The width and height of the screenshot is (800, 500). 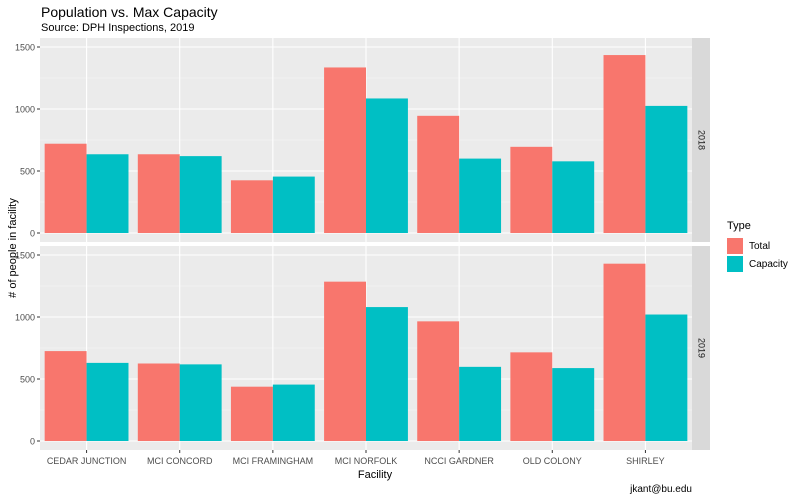 I want to click on legend-label-total: Total, so click(x=760, y=246).